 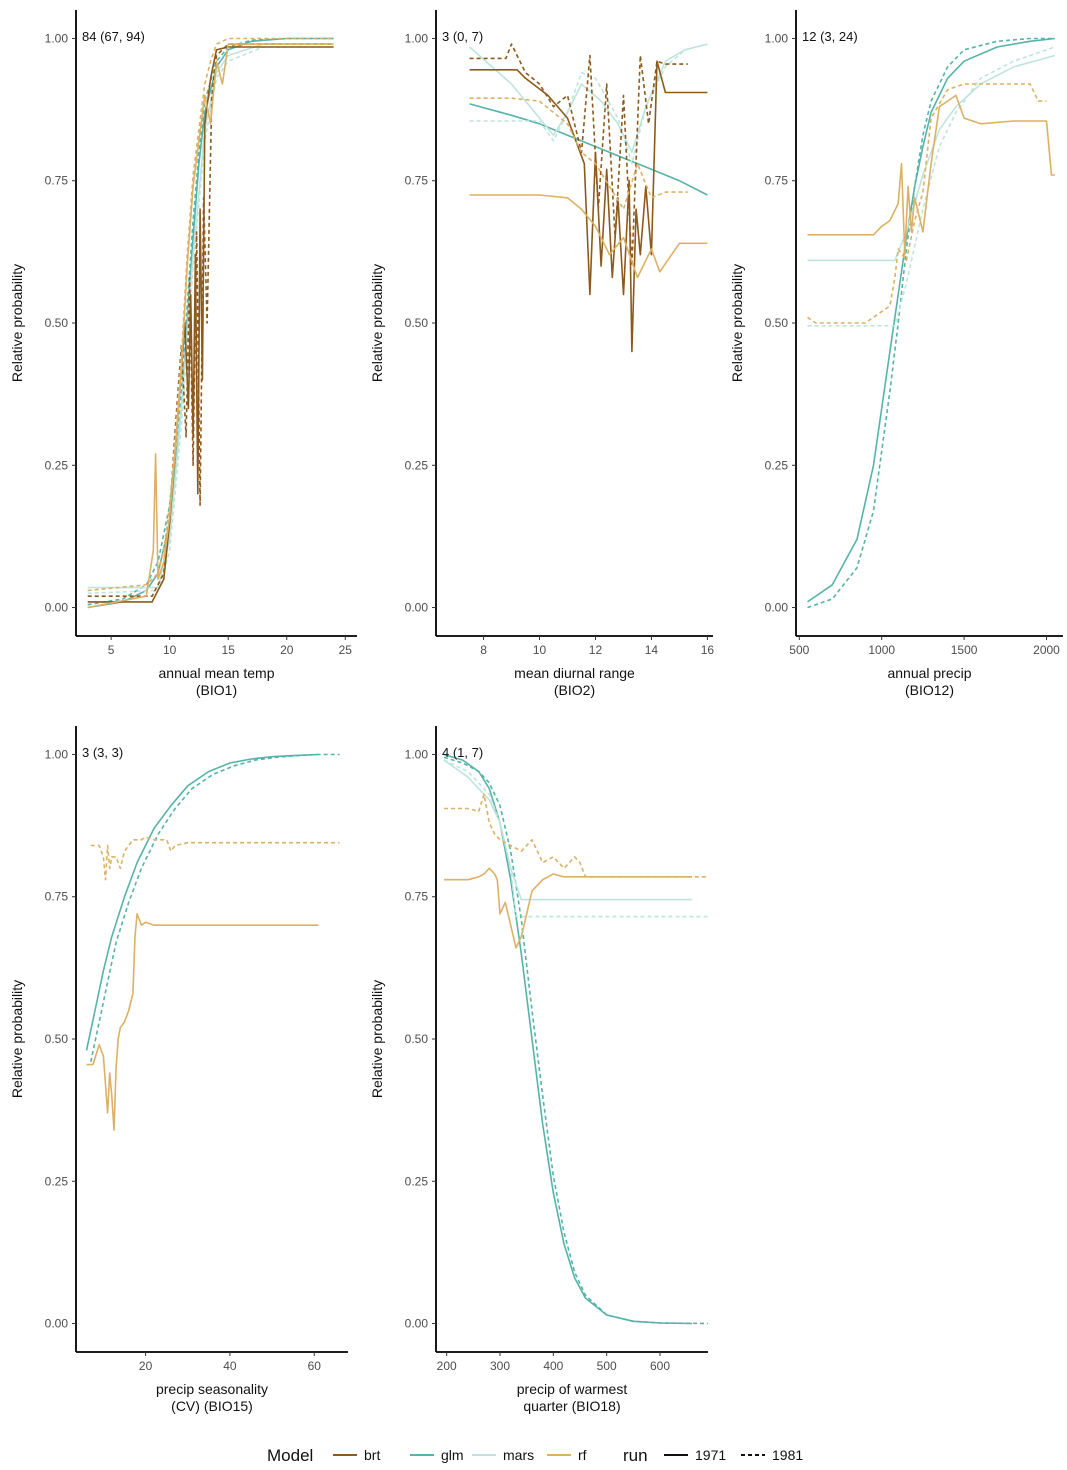 What do you see at coordinates (212, 1389) in the screenshot?
I see `x-axis-title: precip seasonality` at bounding box center [212, 1389].